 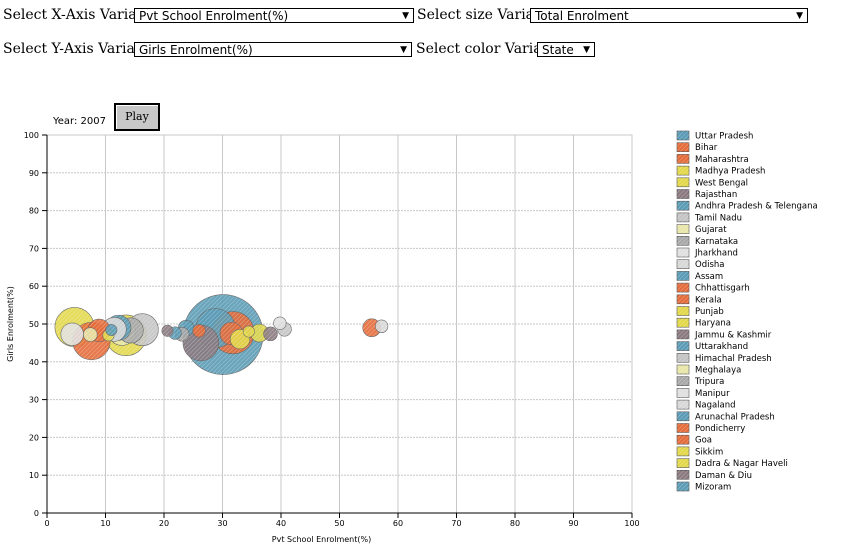 I want to click on legend-label: Sikkim, so click(x=709, y=452).